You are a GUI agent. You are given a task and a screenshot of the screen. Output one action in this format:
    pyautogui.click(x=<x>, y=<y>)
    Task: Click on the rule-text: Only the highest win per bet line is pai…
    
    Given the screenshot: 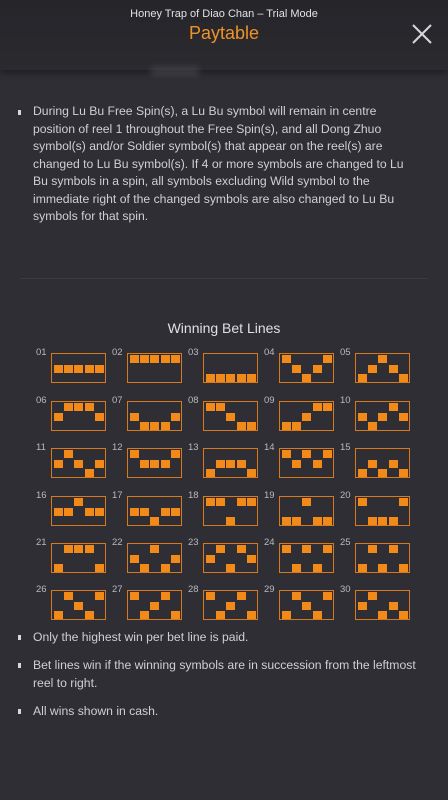 What is the action you would take?
    pyautogui.click(x=141, y=637)
    